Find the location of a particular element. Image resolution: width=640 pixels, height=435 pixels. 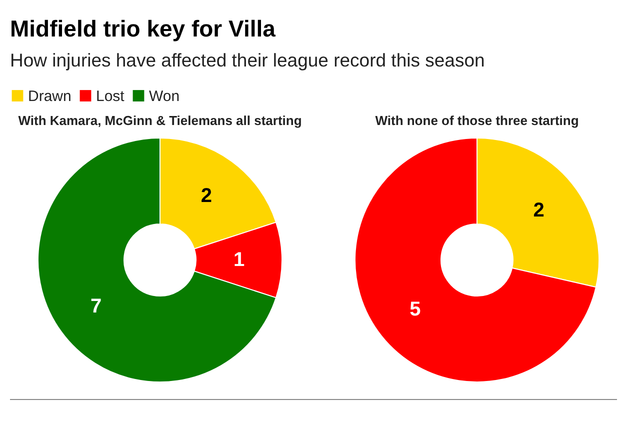

legend-label: Lost is located at coordinates (111, 96).